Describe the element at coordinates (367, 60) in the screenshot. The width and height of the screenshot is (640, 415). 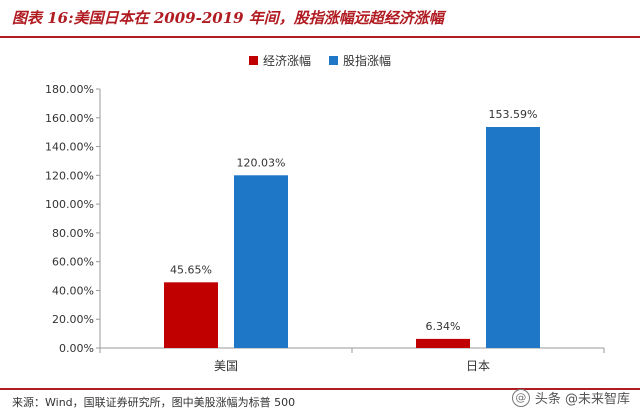
I see `legend-label-stock: 股指涨幅` at that location.